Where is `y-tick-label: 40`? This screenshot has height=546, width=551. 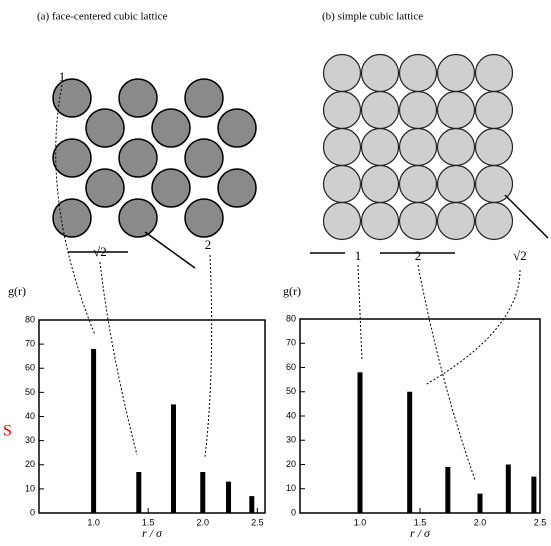 y-tick-label: 40 is located at coordinates (30, 416).